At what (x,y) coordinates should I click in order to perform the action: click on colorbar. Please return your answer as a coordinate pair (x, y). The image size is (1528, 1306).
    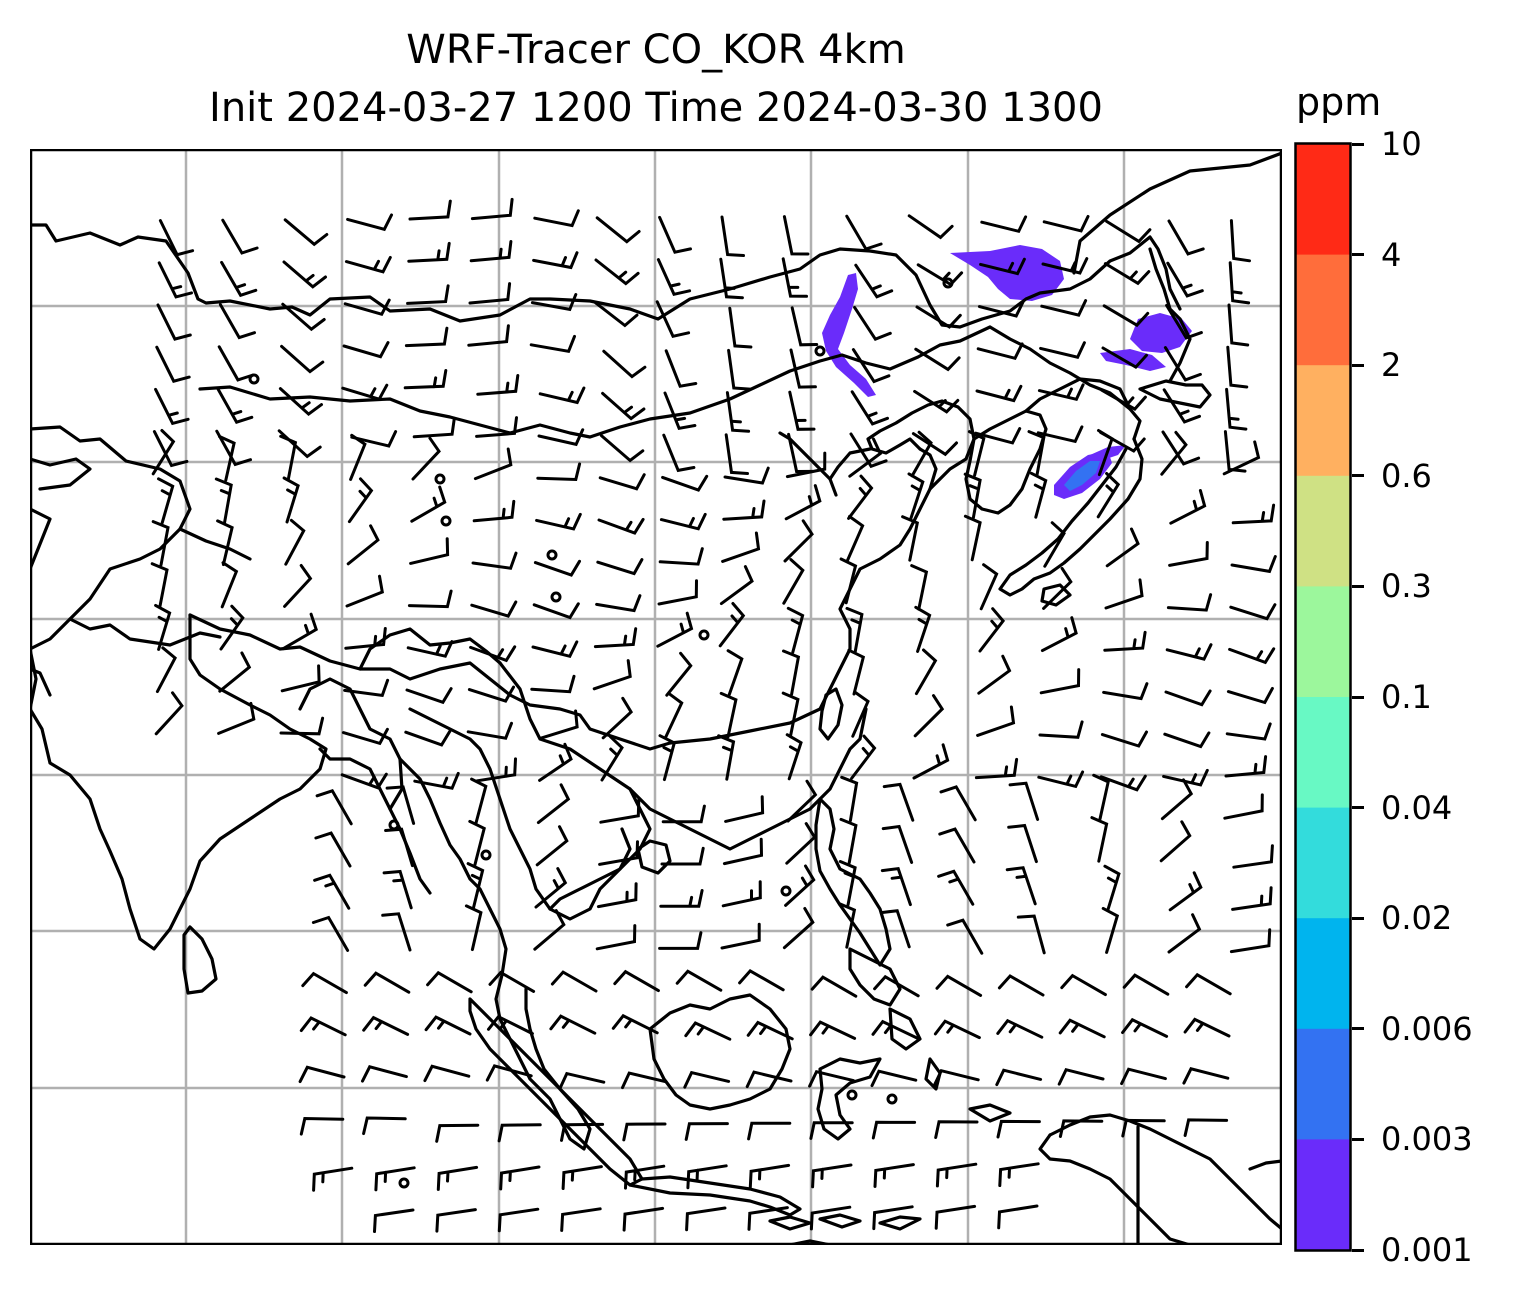
    Looking at the image, I should click on (1323, 697).